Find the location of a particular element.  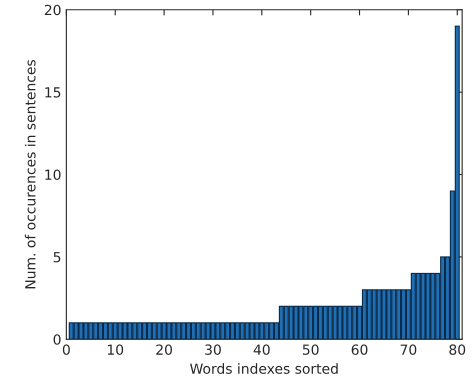

y-axis-title: Num. of occurences in sentences is located at coordinates (30, 174).